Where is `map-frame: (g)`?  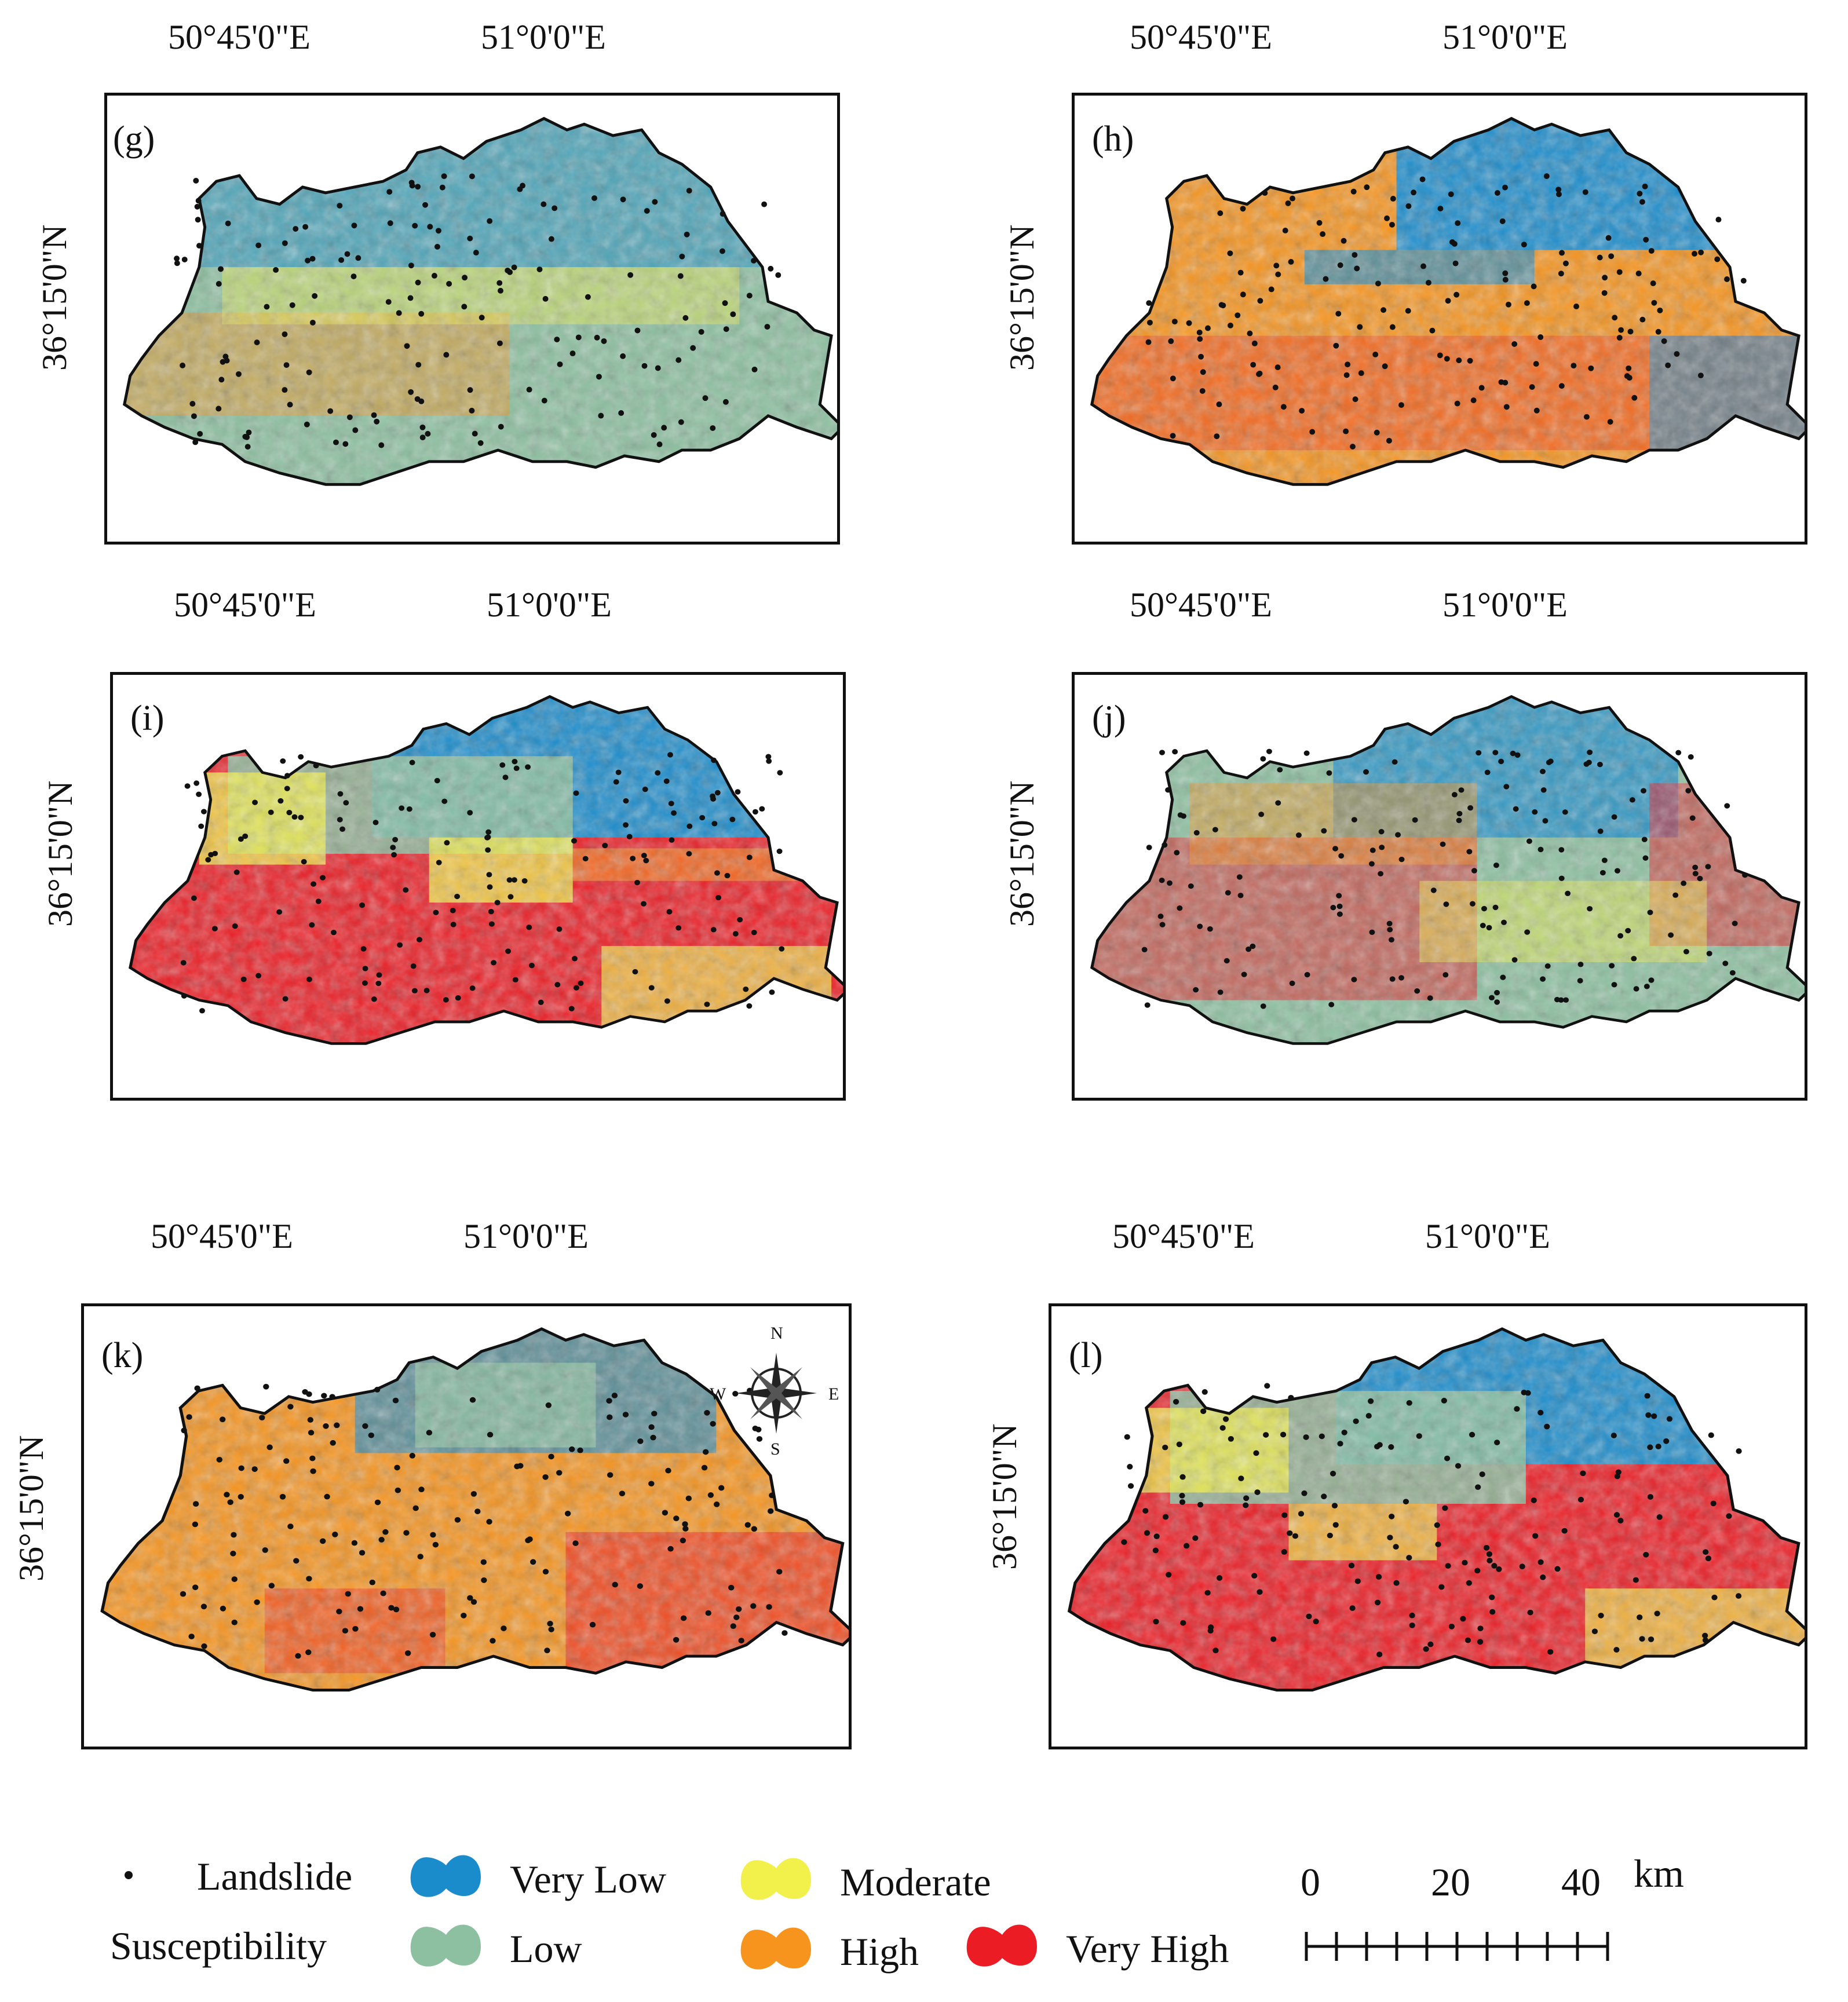
map-frame: (g) is located at coordinates (472, 319).